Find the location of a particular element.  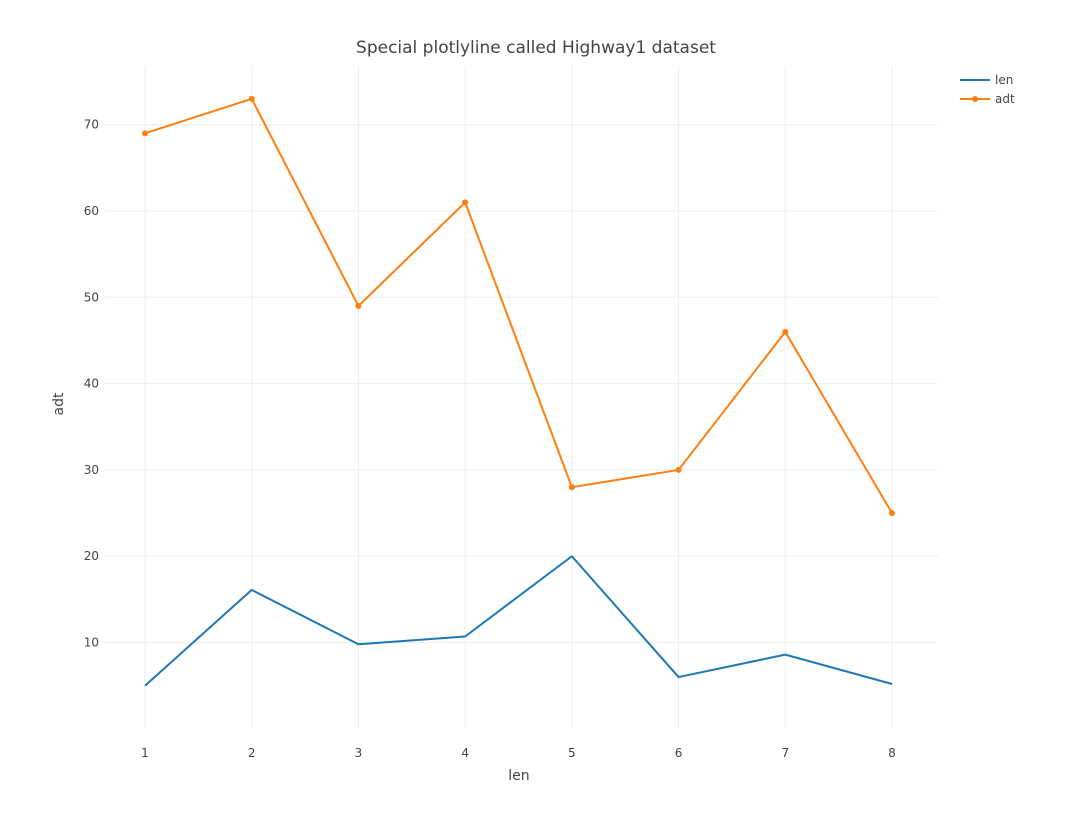

x-tick-label: 6 is located at coordinates (679, 753).